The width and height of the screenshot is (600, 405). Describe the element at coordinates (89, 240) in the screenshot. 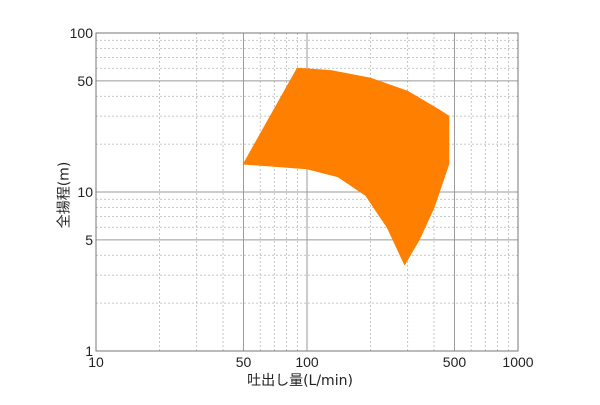

I see `y-tick-label: 5` at that location.